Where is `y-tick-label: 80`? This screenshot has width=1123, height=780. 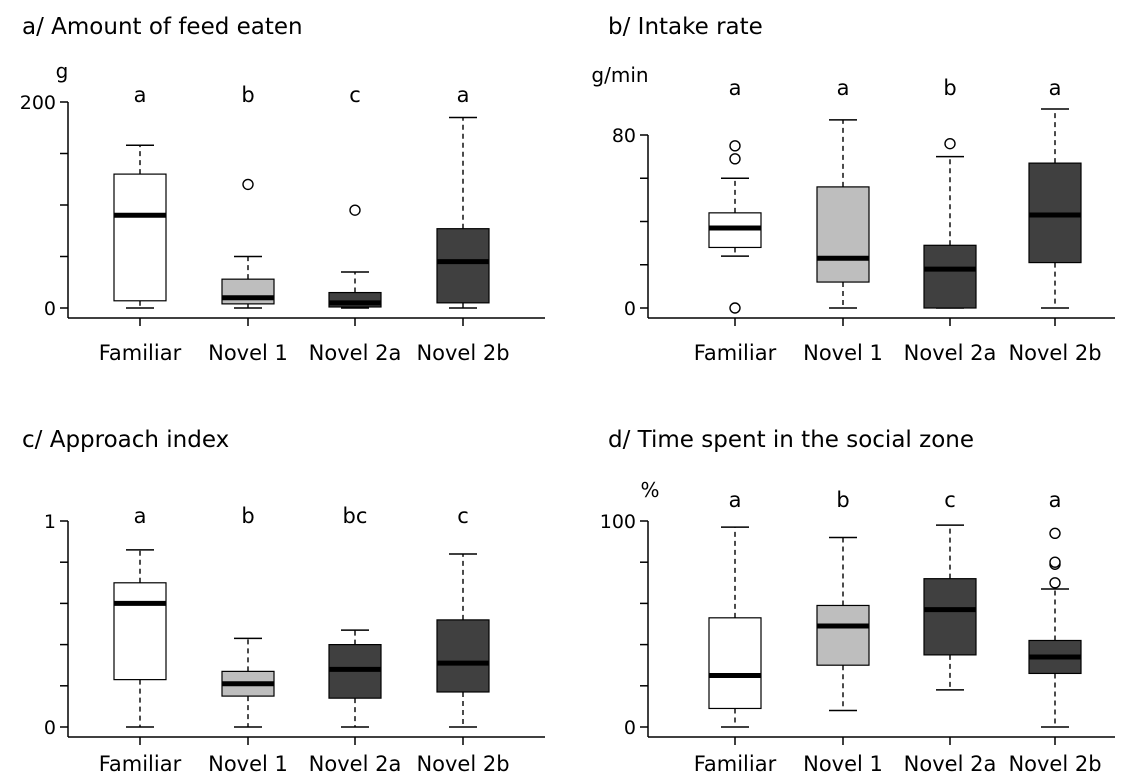
y-tick-label: 80 is located at coordinates (624, 136).